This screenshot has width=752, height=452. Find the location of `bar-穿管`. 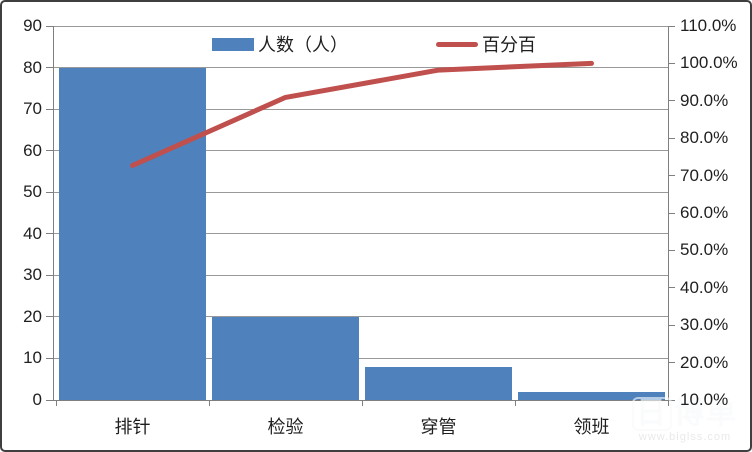

bar-穿管 is located at coordinates (438, 383).